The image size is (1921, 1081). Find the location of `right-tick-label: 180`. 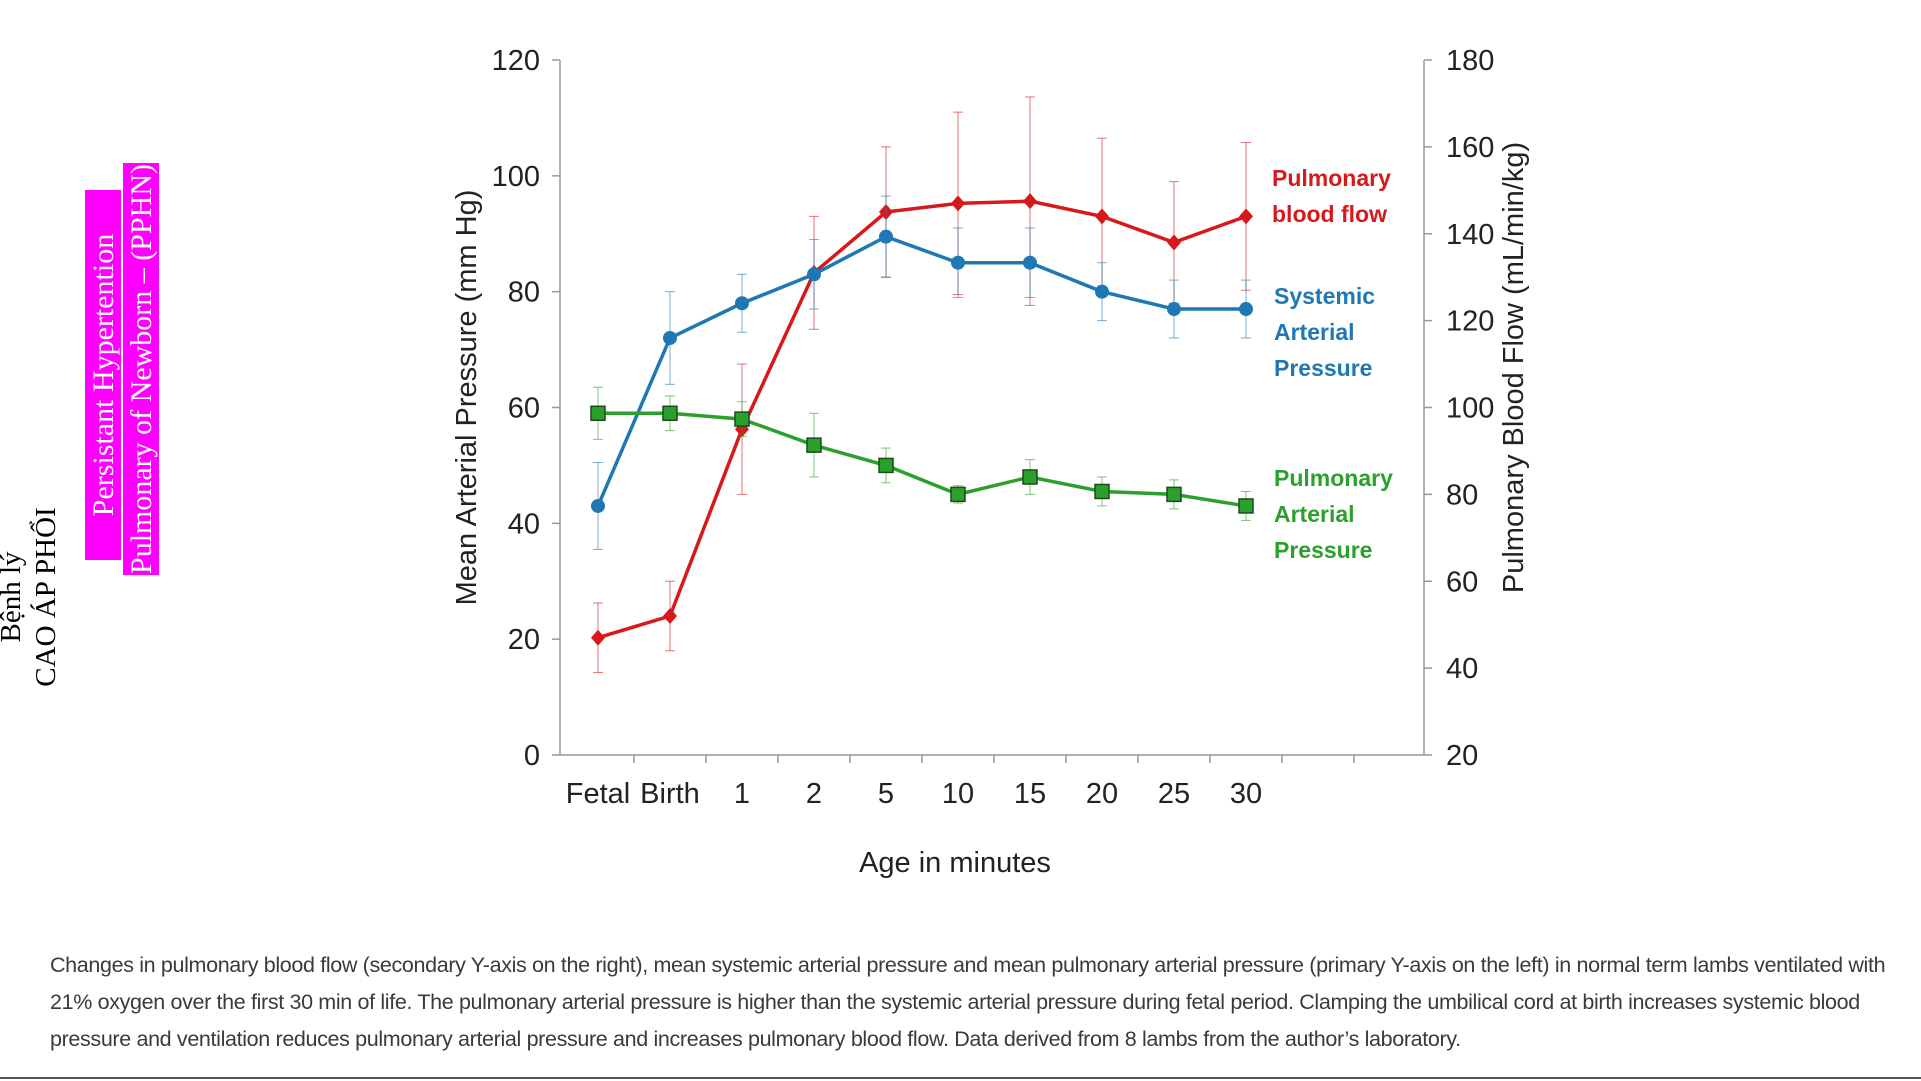

right-tick-label: 180 is located at coordinates (1470, 61).